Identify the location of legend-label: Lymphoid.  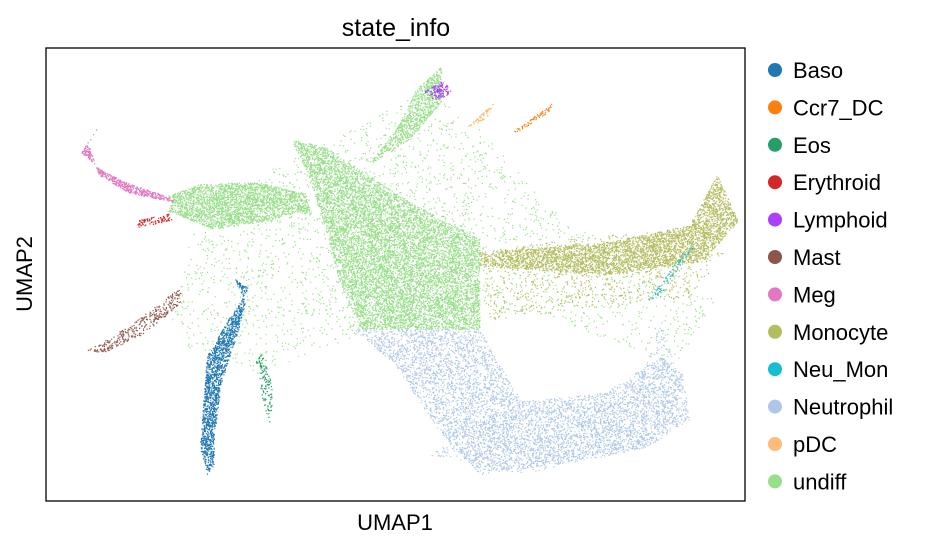
(840, 220).